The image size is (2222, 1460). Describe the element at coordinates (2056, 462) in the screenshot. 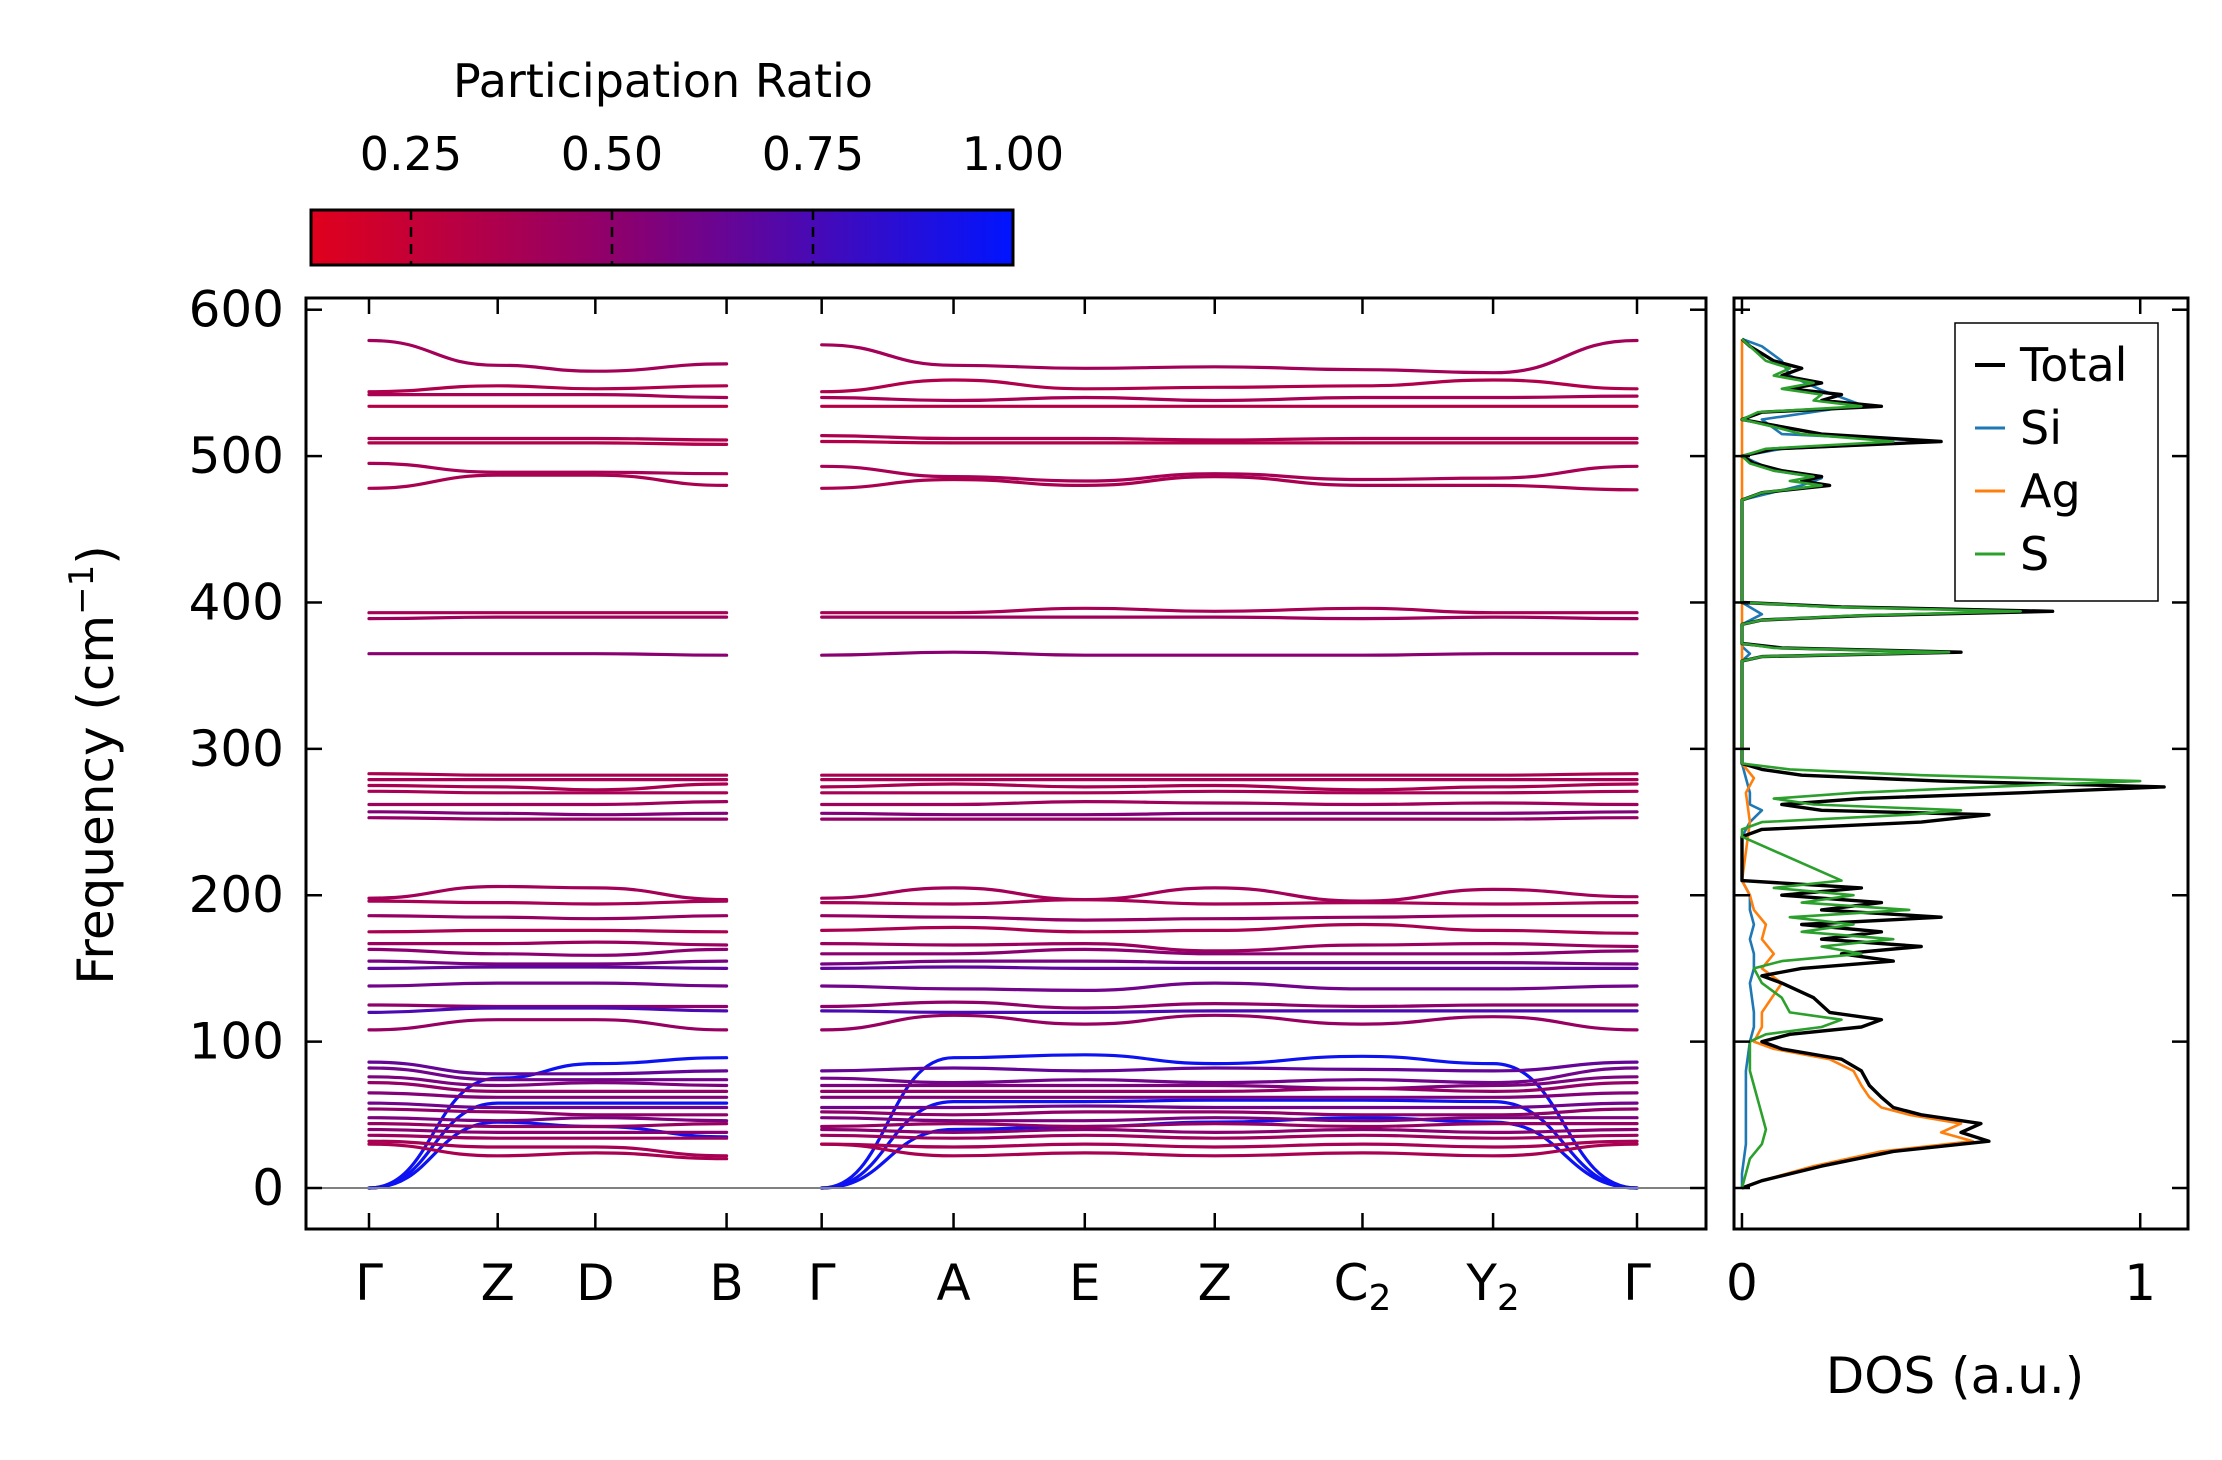

I see `dos-legend: Total Si Ag S` at that location.